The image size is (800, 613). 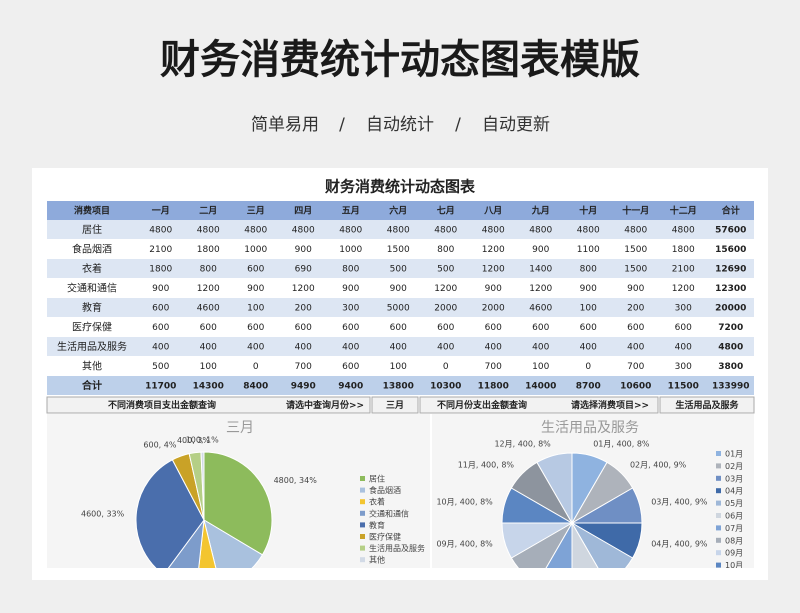 What do you see at coordinates (734, 528) in the screenshot?
I see `legend-label: 07月` at bounding box center [734, 528].